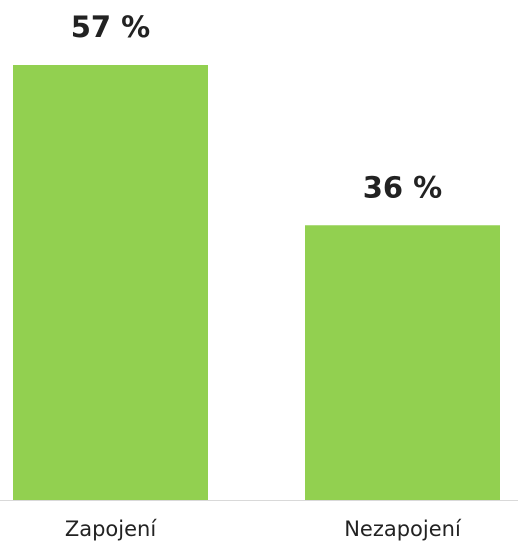 This screenshot has height=547, width=518. What do you see at coordinates (111, 27) in the screenshot?
I see `value-label: 57 %` at bounding box center [111, 27].